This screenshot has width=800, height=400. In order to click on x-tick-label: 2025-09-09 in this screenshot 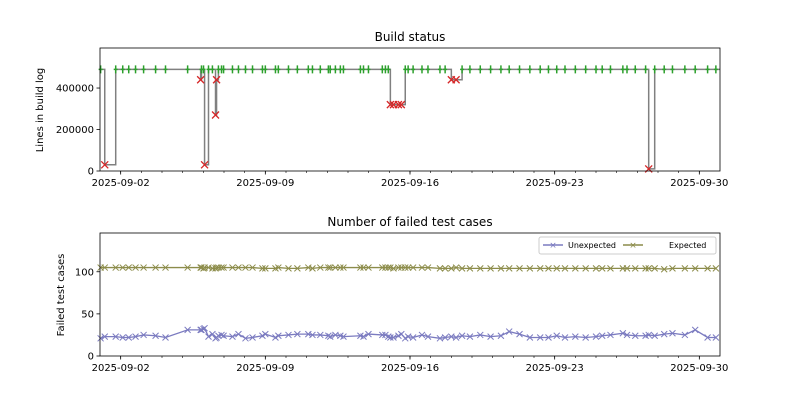, I will do `click(265, 183)`.